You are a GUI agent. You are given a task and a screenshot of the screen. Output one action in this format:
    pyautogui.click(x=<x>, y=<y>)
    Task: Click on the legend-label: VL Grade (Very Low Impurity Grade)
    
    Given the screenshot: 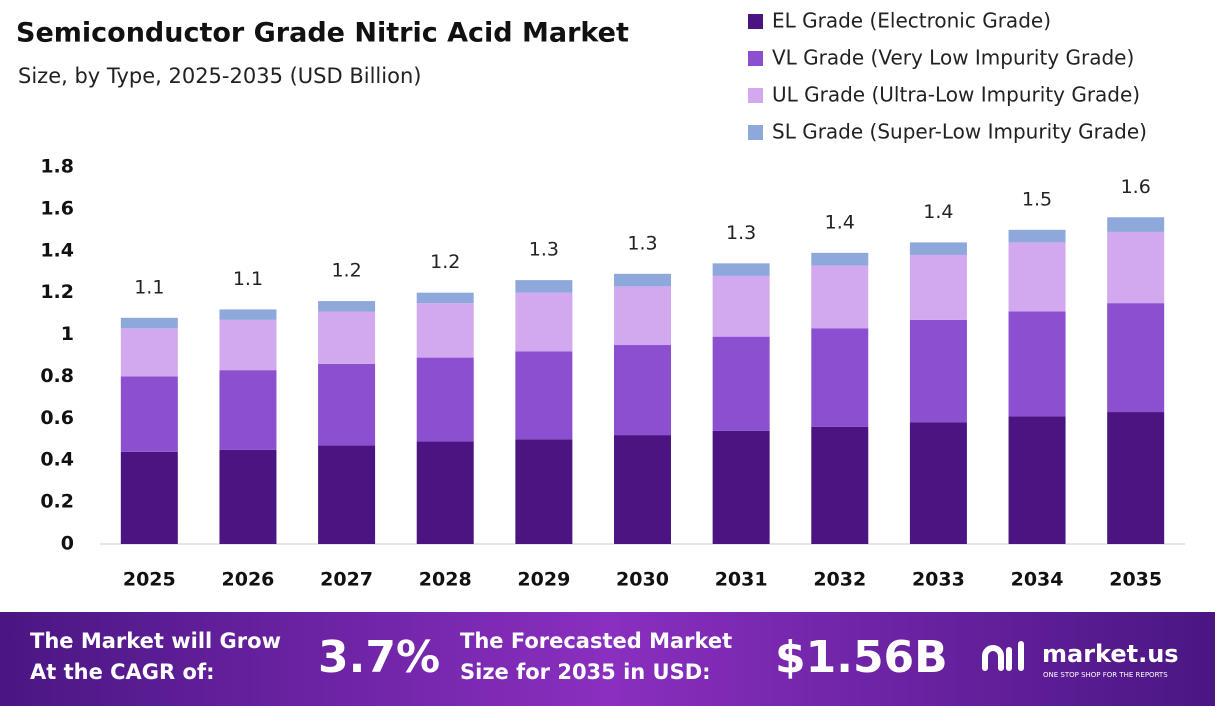 What is the action you would take?
    pyautogui.click(x=953, y=58)
    